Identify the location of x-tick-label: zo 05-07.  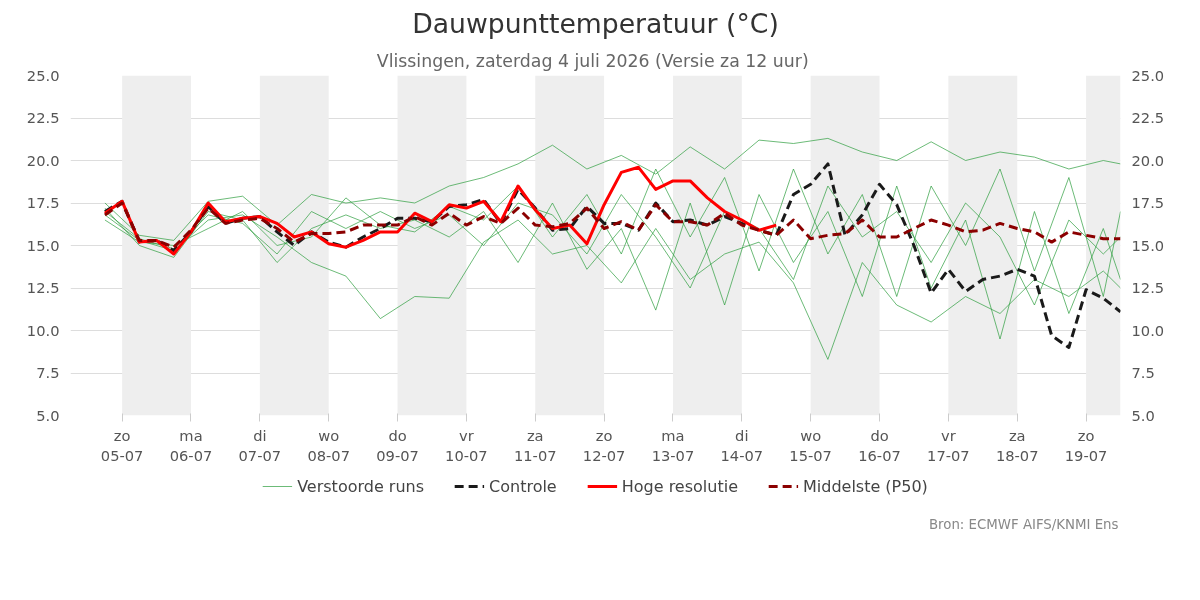
(122, 445).